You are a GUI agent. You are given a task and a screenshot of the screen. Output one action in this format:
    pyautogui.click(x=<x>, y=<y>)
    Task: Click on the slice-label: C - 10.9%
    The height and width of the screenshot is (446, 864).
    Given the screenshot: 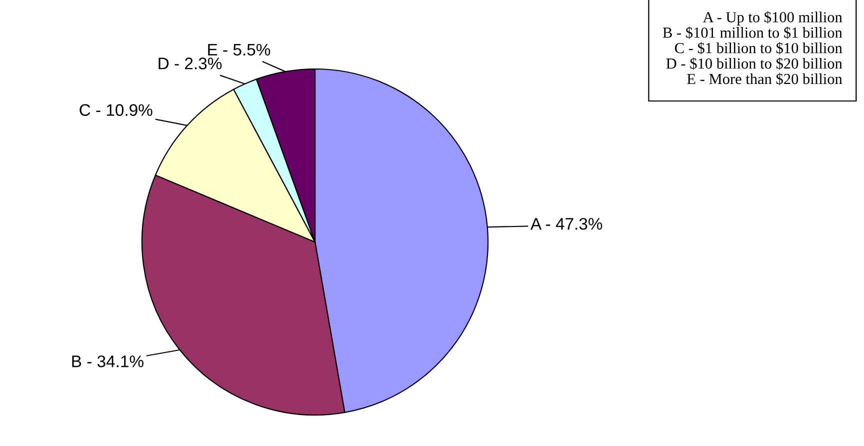 What is the action you would take?
    pyautogui.click(x=116, y=110)
    